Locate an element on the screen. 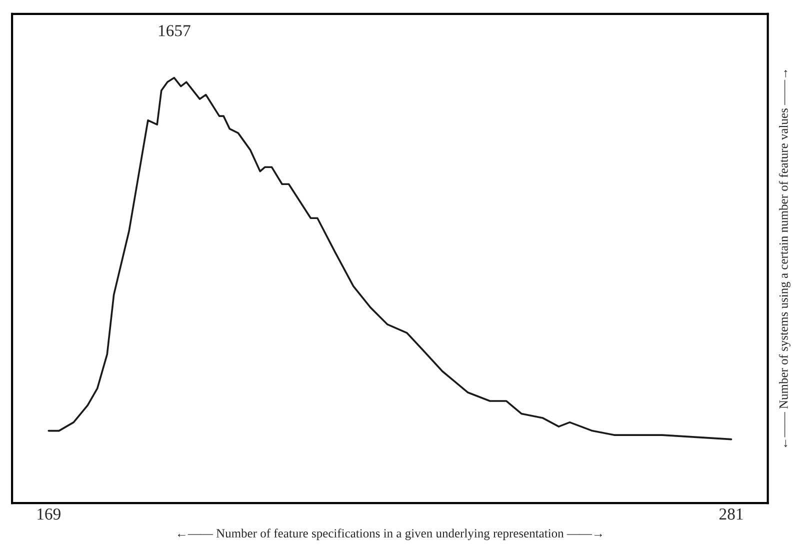 This screenshot has height=559, width=804. x-tick-label: 281 is located at coordinates (731, 514).